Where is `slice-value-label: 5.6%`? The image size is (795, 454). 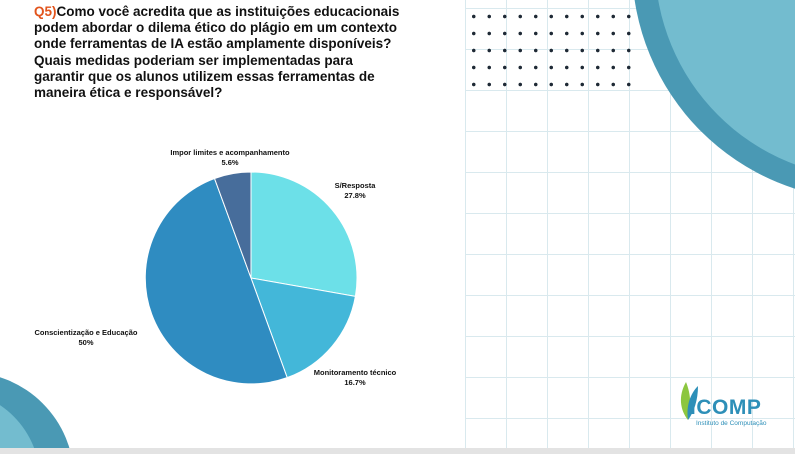 slice-value-label: 5.6% is located at coordinates (229, 162).